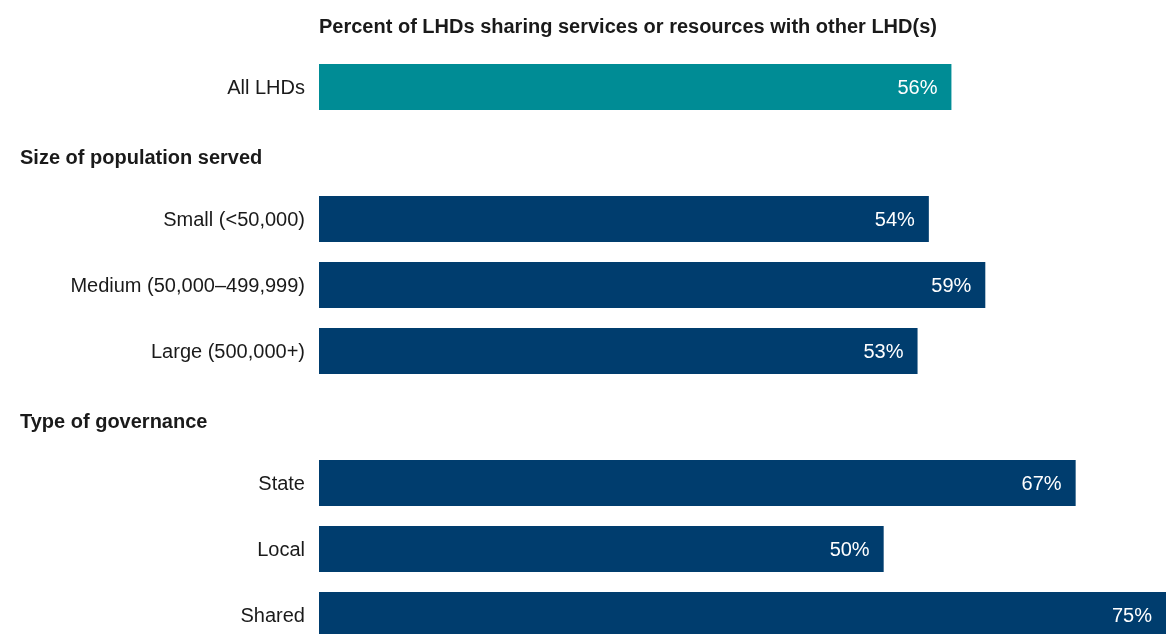 The height and width of the screenshot is (634, 1169). I want to click on y-tick-label: Local, so click(281, 549).